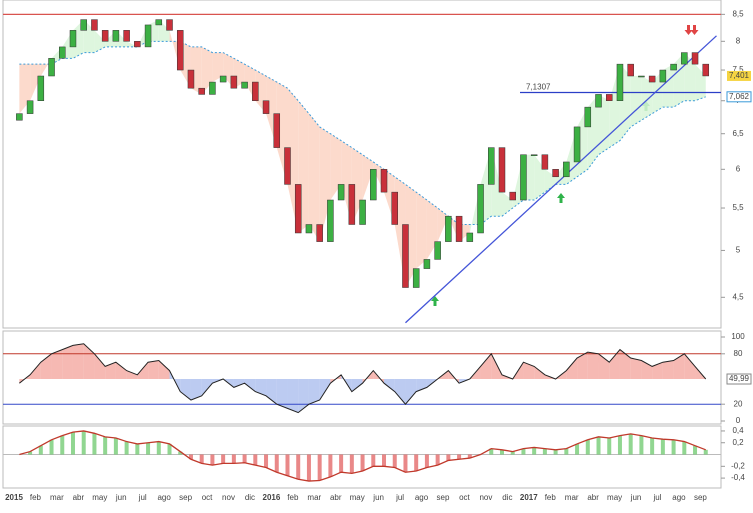 The height and width of the screenshot is (513, 753). I want to click on y-tick-label: 80, so click(738, 353).